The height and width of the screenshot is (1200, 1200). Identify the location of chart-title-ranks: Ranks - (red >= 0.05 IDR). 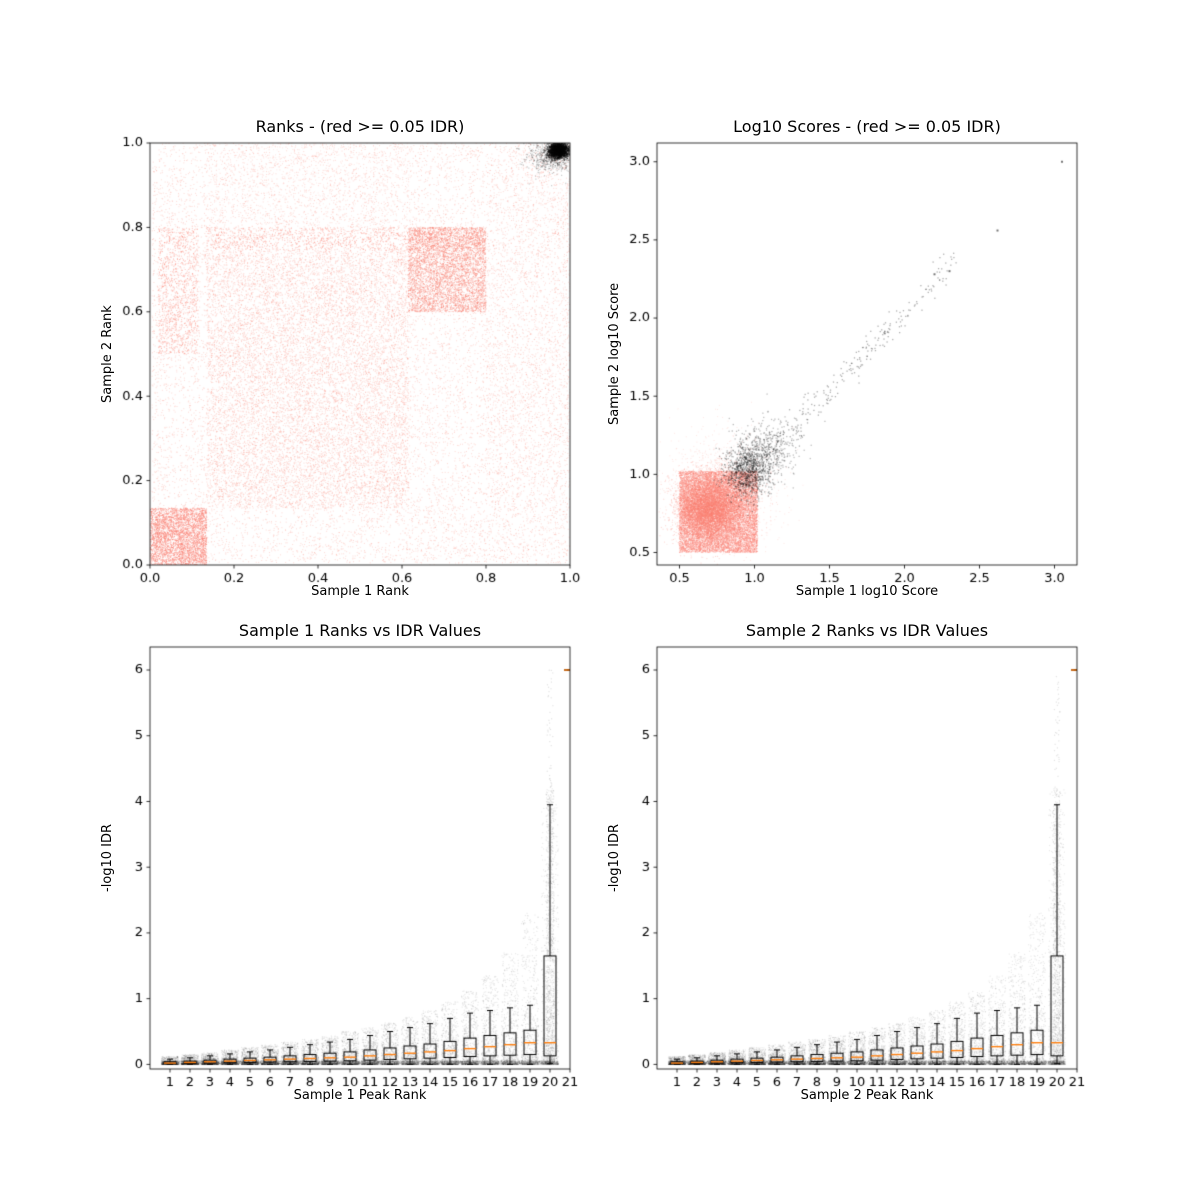
(360, 126).